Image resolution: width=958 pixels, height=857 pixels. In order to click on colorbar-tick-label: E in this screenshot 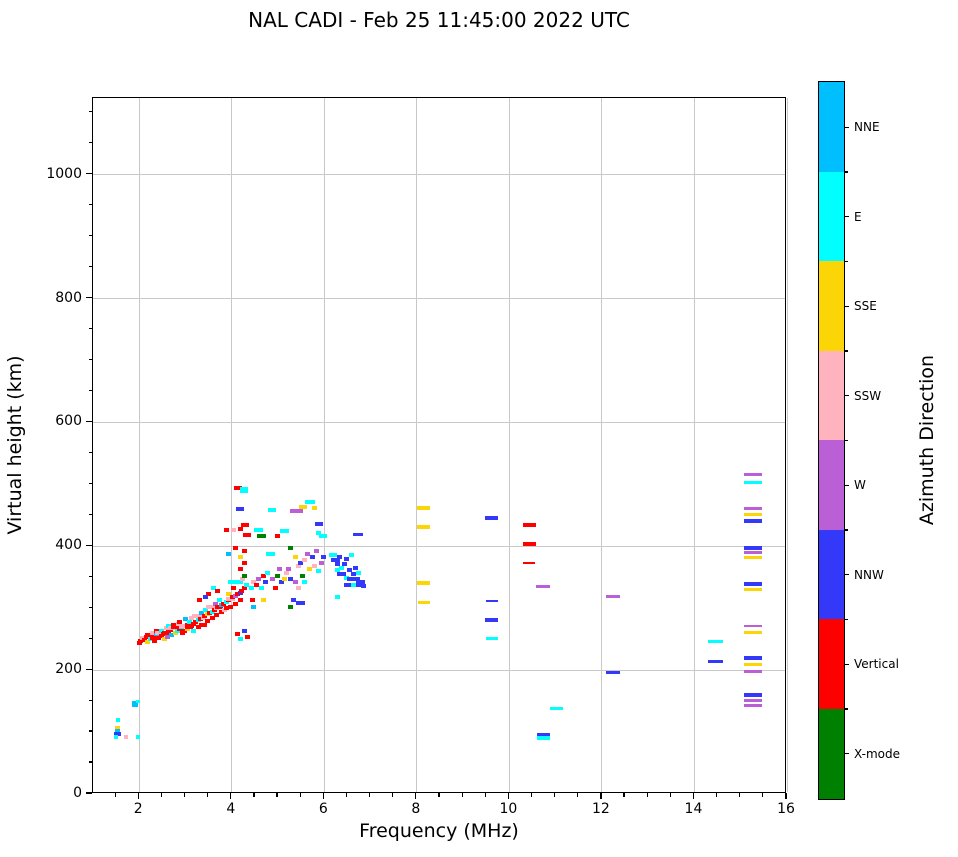, I will do `click(858, 216)`.